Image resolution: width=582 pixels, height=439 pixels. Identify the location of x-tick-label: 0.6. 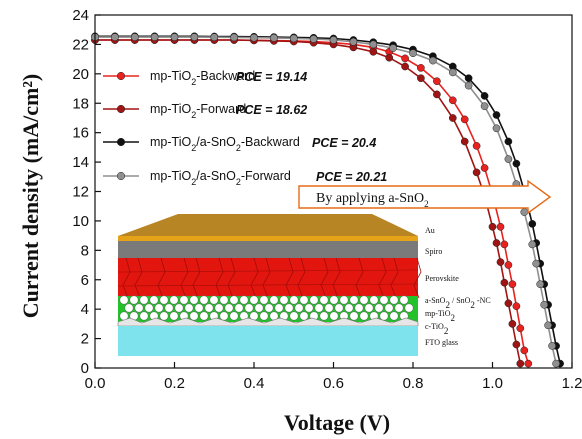
(333, 383).